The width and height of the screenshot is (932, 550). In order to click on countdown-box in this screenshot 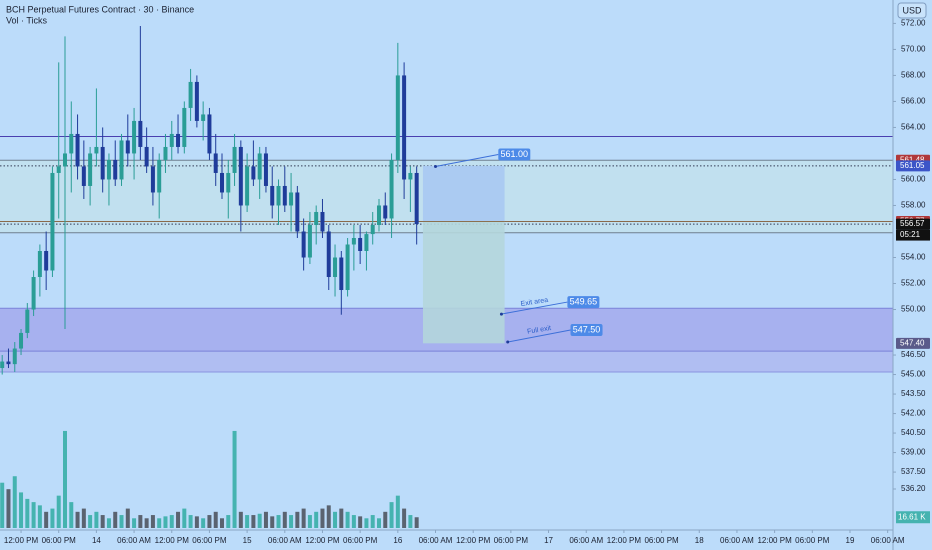, I will do `click(913, 235)`.